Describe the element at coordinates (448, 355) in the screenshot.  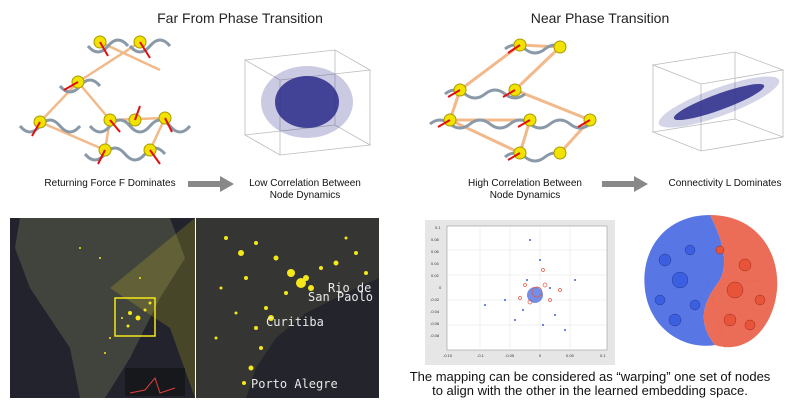
I see `x-tick-0: -0.10` at that location.